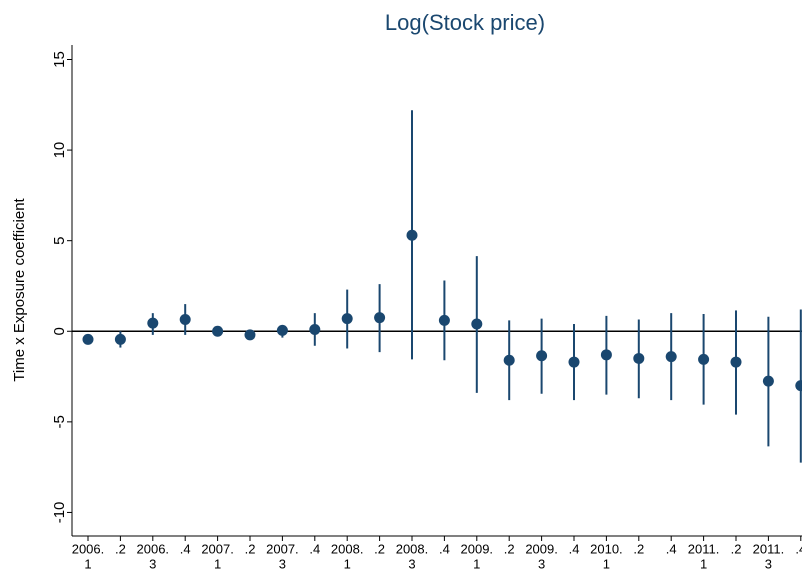  What do you see at coordinates (59, 150) in the screenshot?
I see `y-tick-label: 10` at bounding box center [59, 150].